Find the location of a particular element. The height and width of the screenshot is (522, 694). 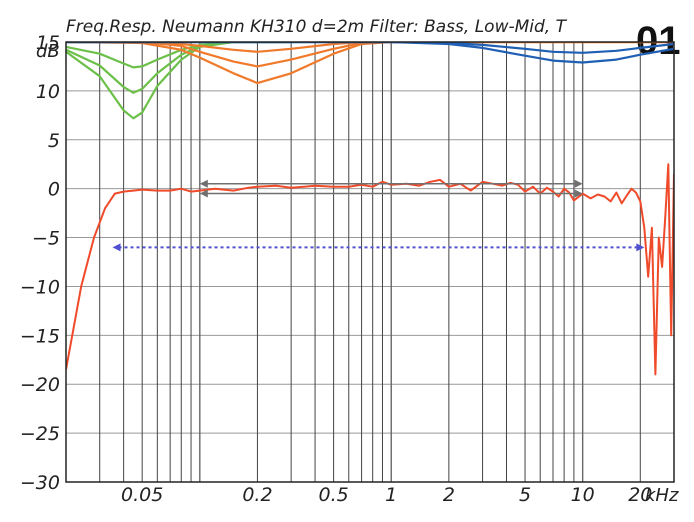

x-axis-unit-label: kHz is located at coordinates (662, 495).